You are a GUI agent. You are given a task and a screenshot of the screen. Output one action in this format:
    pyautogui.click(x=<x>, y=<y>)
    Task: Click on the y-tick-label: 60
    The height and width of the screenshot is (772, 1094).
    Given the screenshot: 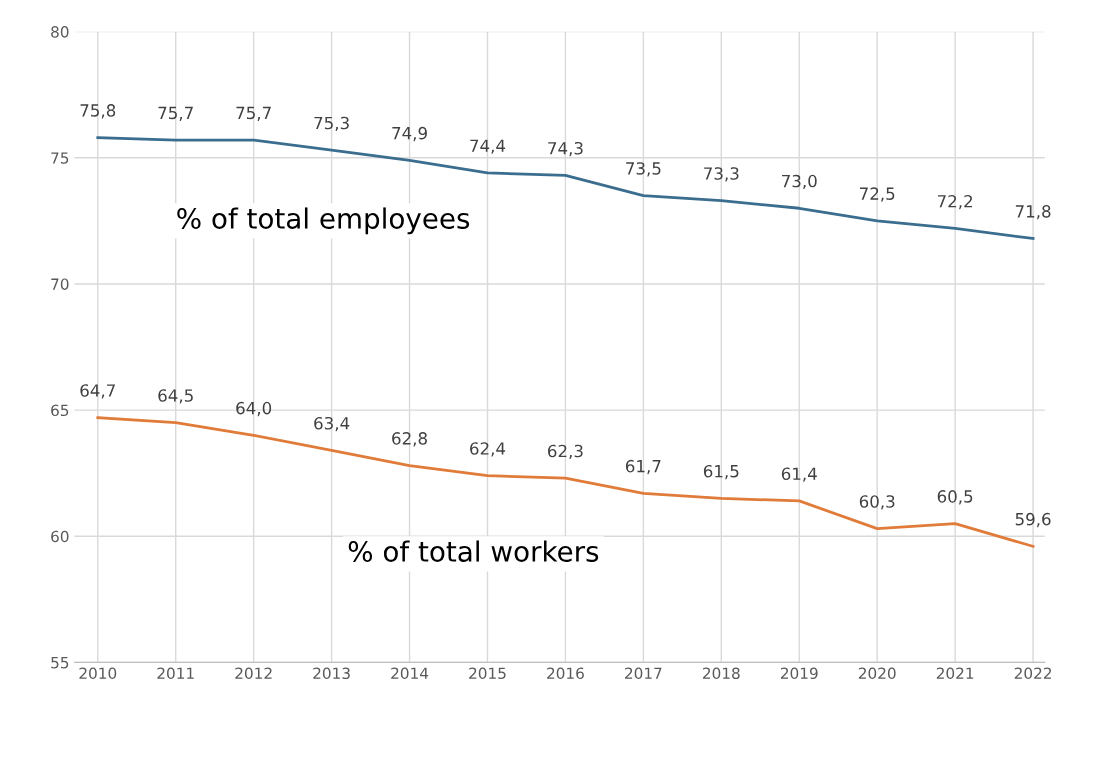 What is the action you would take?
    pyautogui.click(x=60, y=536)
    